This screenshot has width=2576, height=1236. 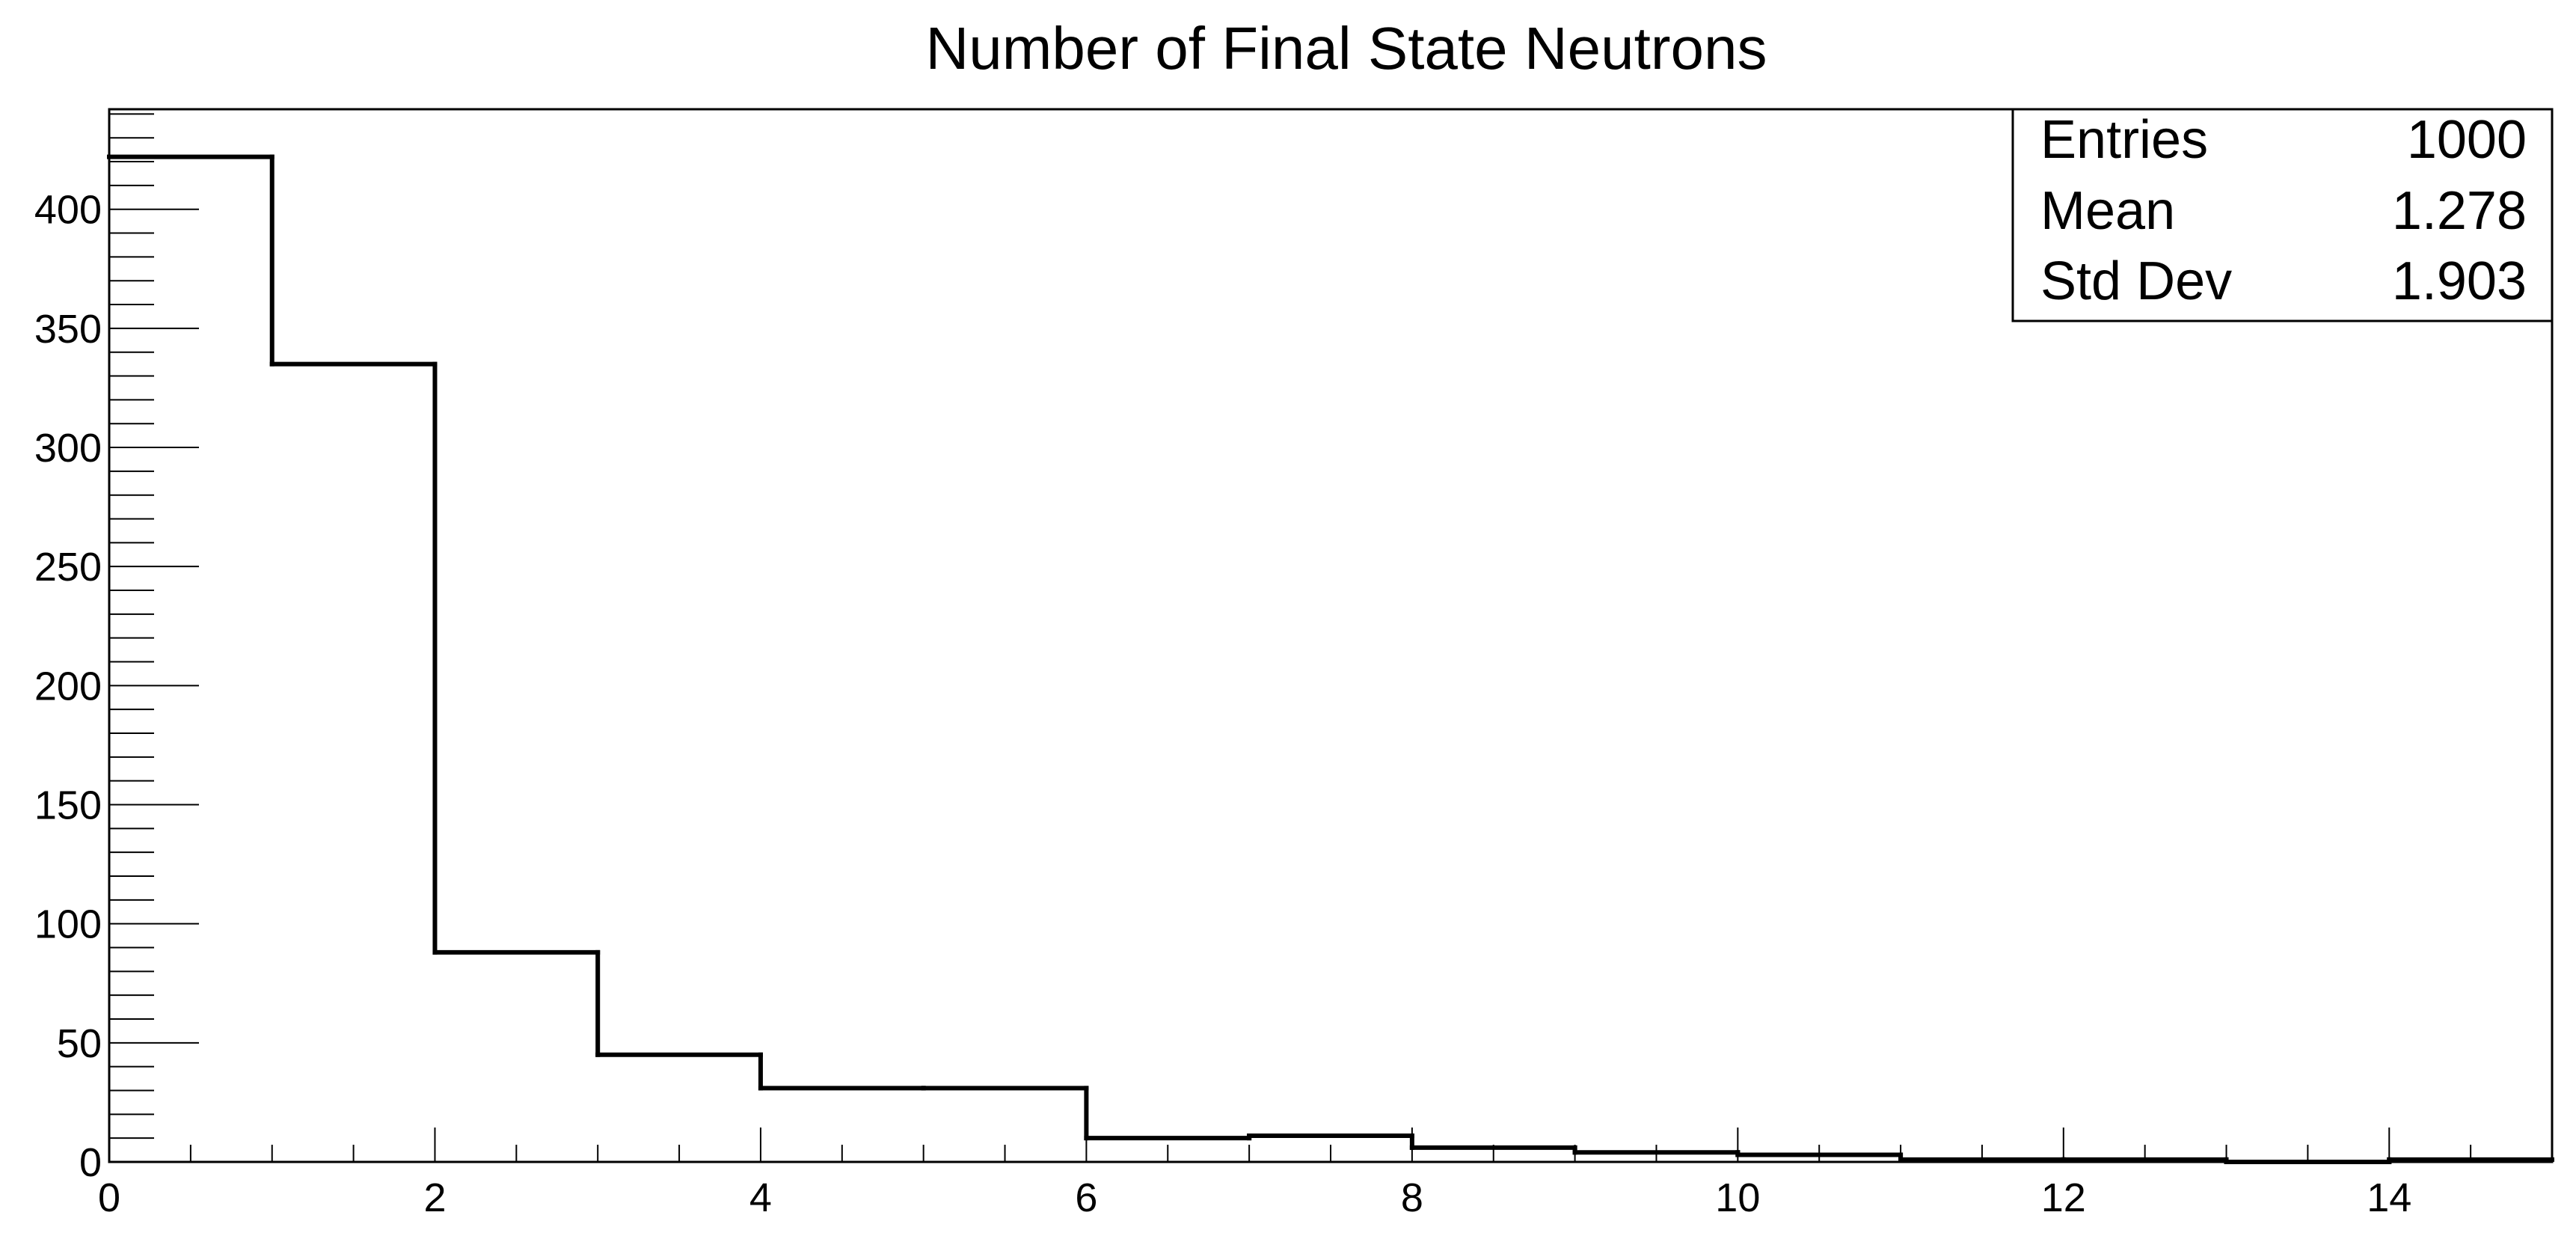 I want to click on stat-entries-value: 1000, so click(x=2467, y=140).